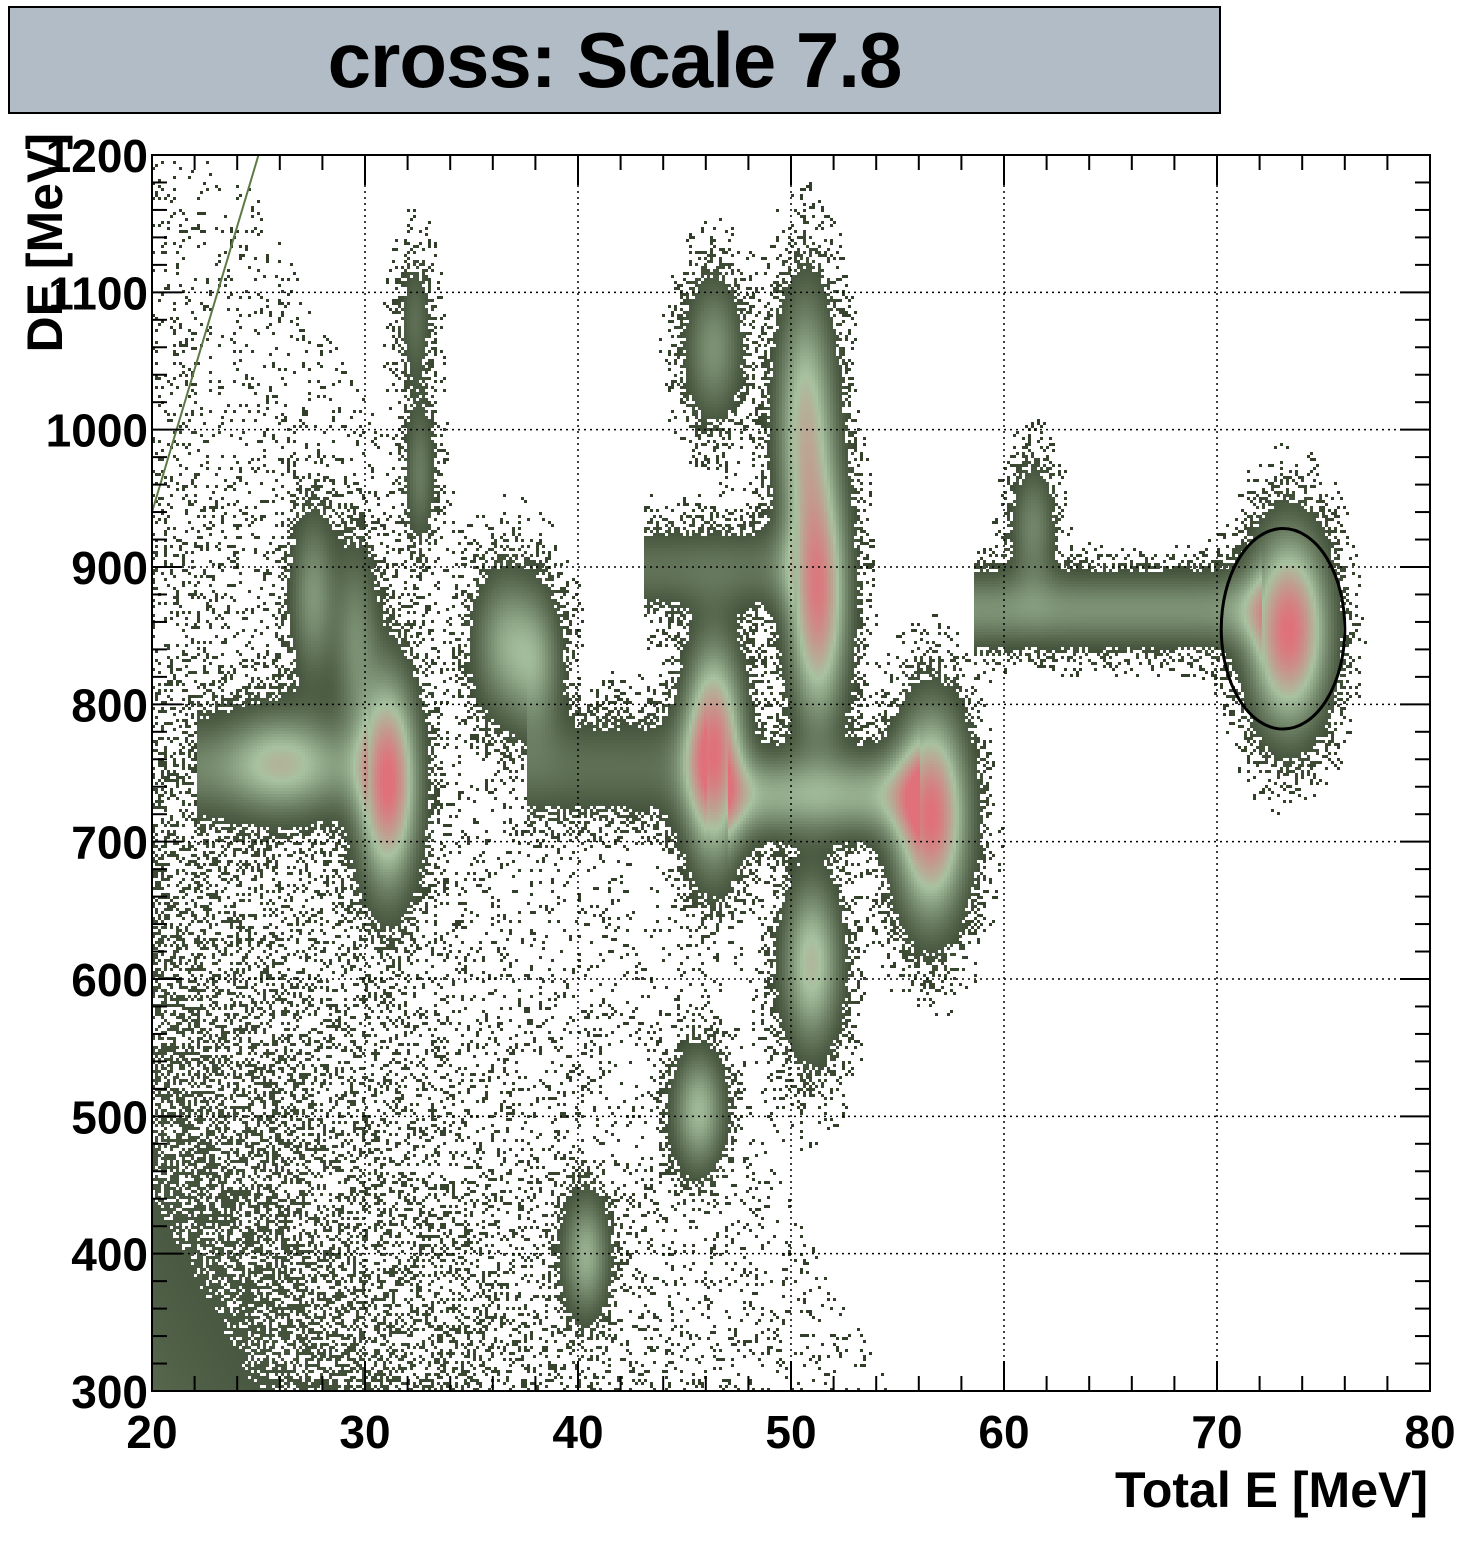 The width and height of the screenshot is (1476, 1542). Describe the element at coordinates (577, 1432) in the screenshot. I see `x-tick-label: 40` at that location.